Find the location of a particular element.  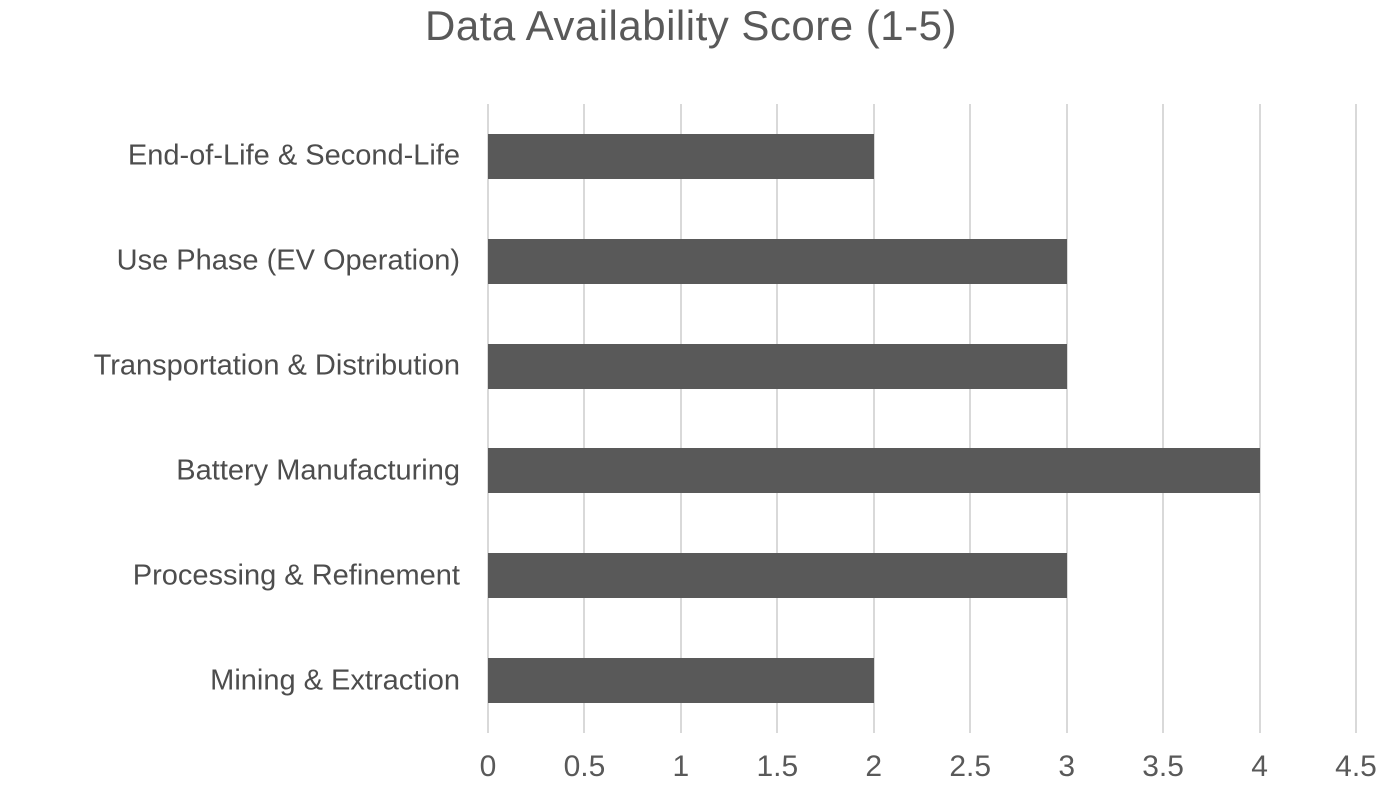

gridline-x-1.5 is located at coordinates (777, 418).